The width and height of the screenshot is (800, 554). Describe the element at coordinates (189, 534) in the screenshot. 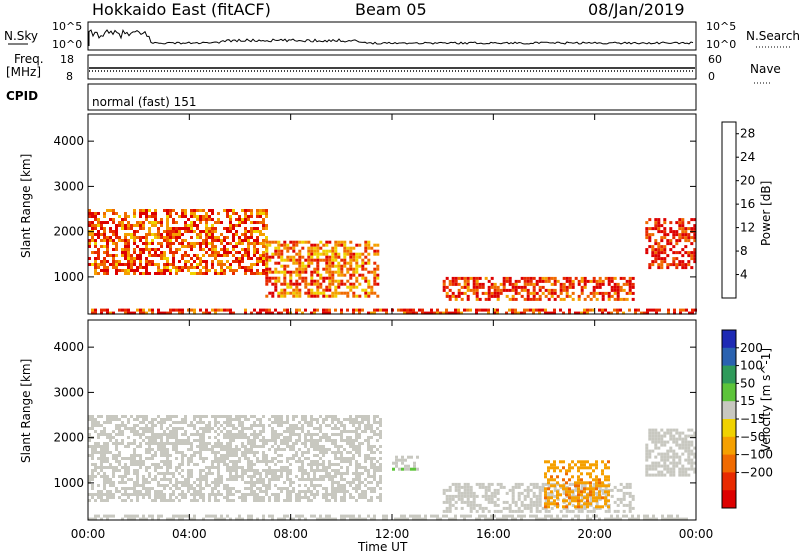

I see `xtick-label: 04:00` at that location.